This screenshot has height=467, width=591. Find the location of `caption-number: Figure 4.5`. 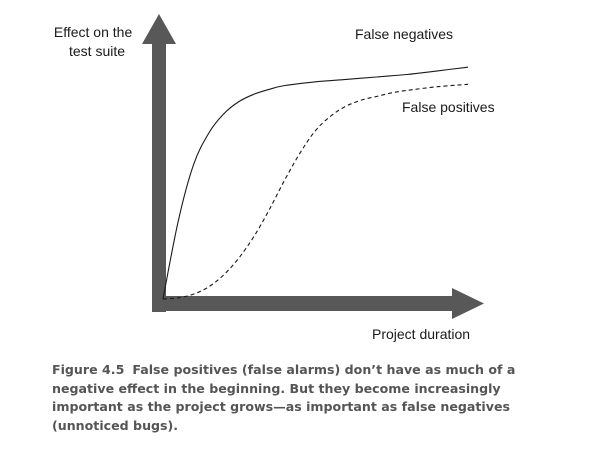

caption-number: Figure 4.5 is located at coordinates (88, 369).